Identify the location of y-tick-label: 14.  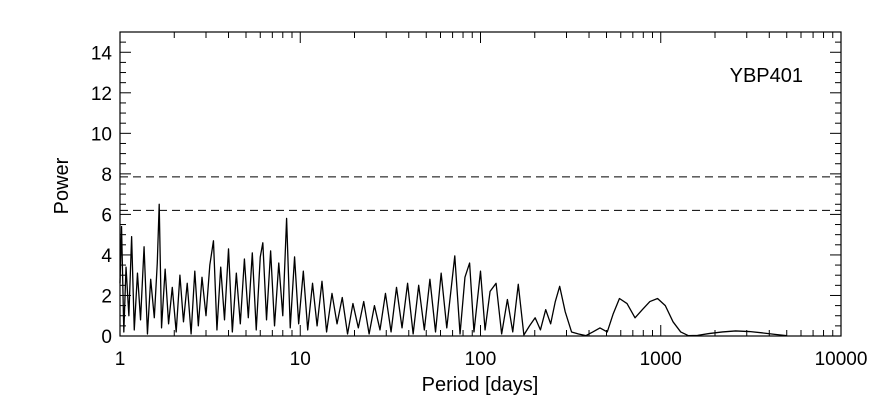
(102, 53).